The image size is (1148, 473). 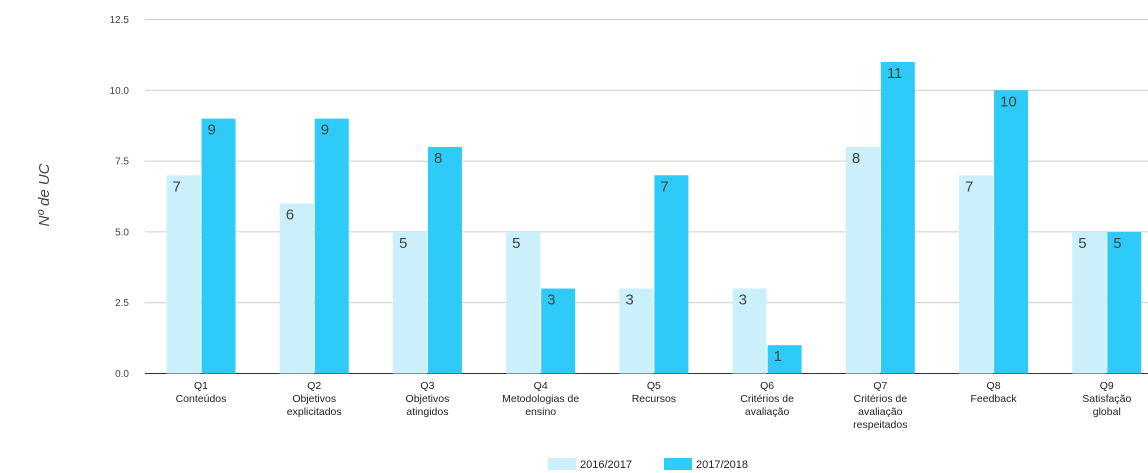 I want to click on data-label: 1, so click(x=778, y=356).